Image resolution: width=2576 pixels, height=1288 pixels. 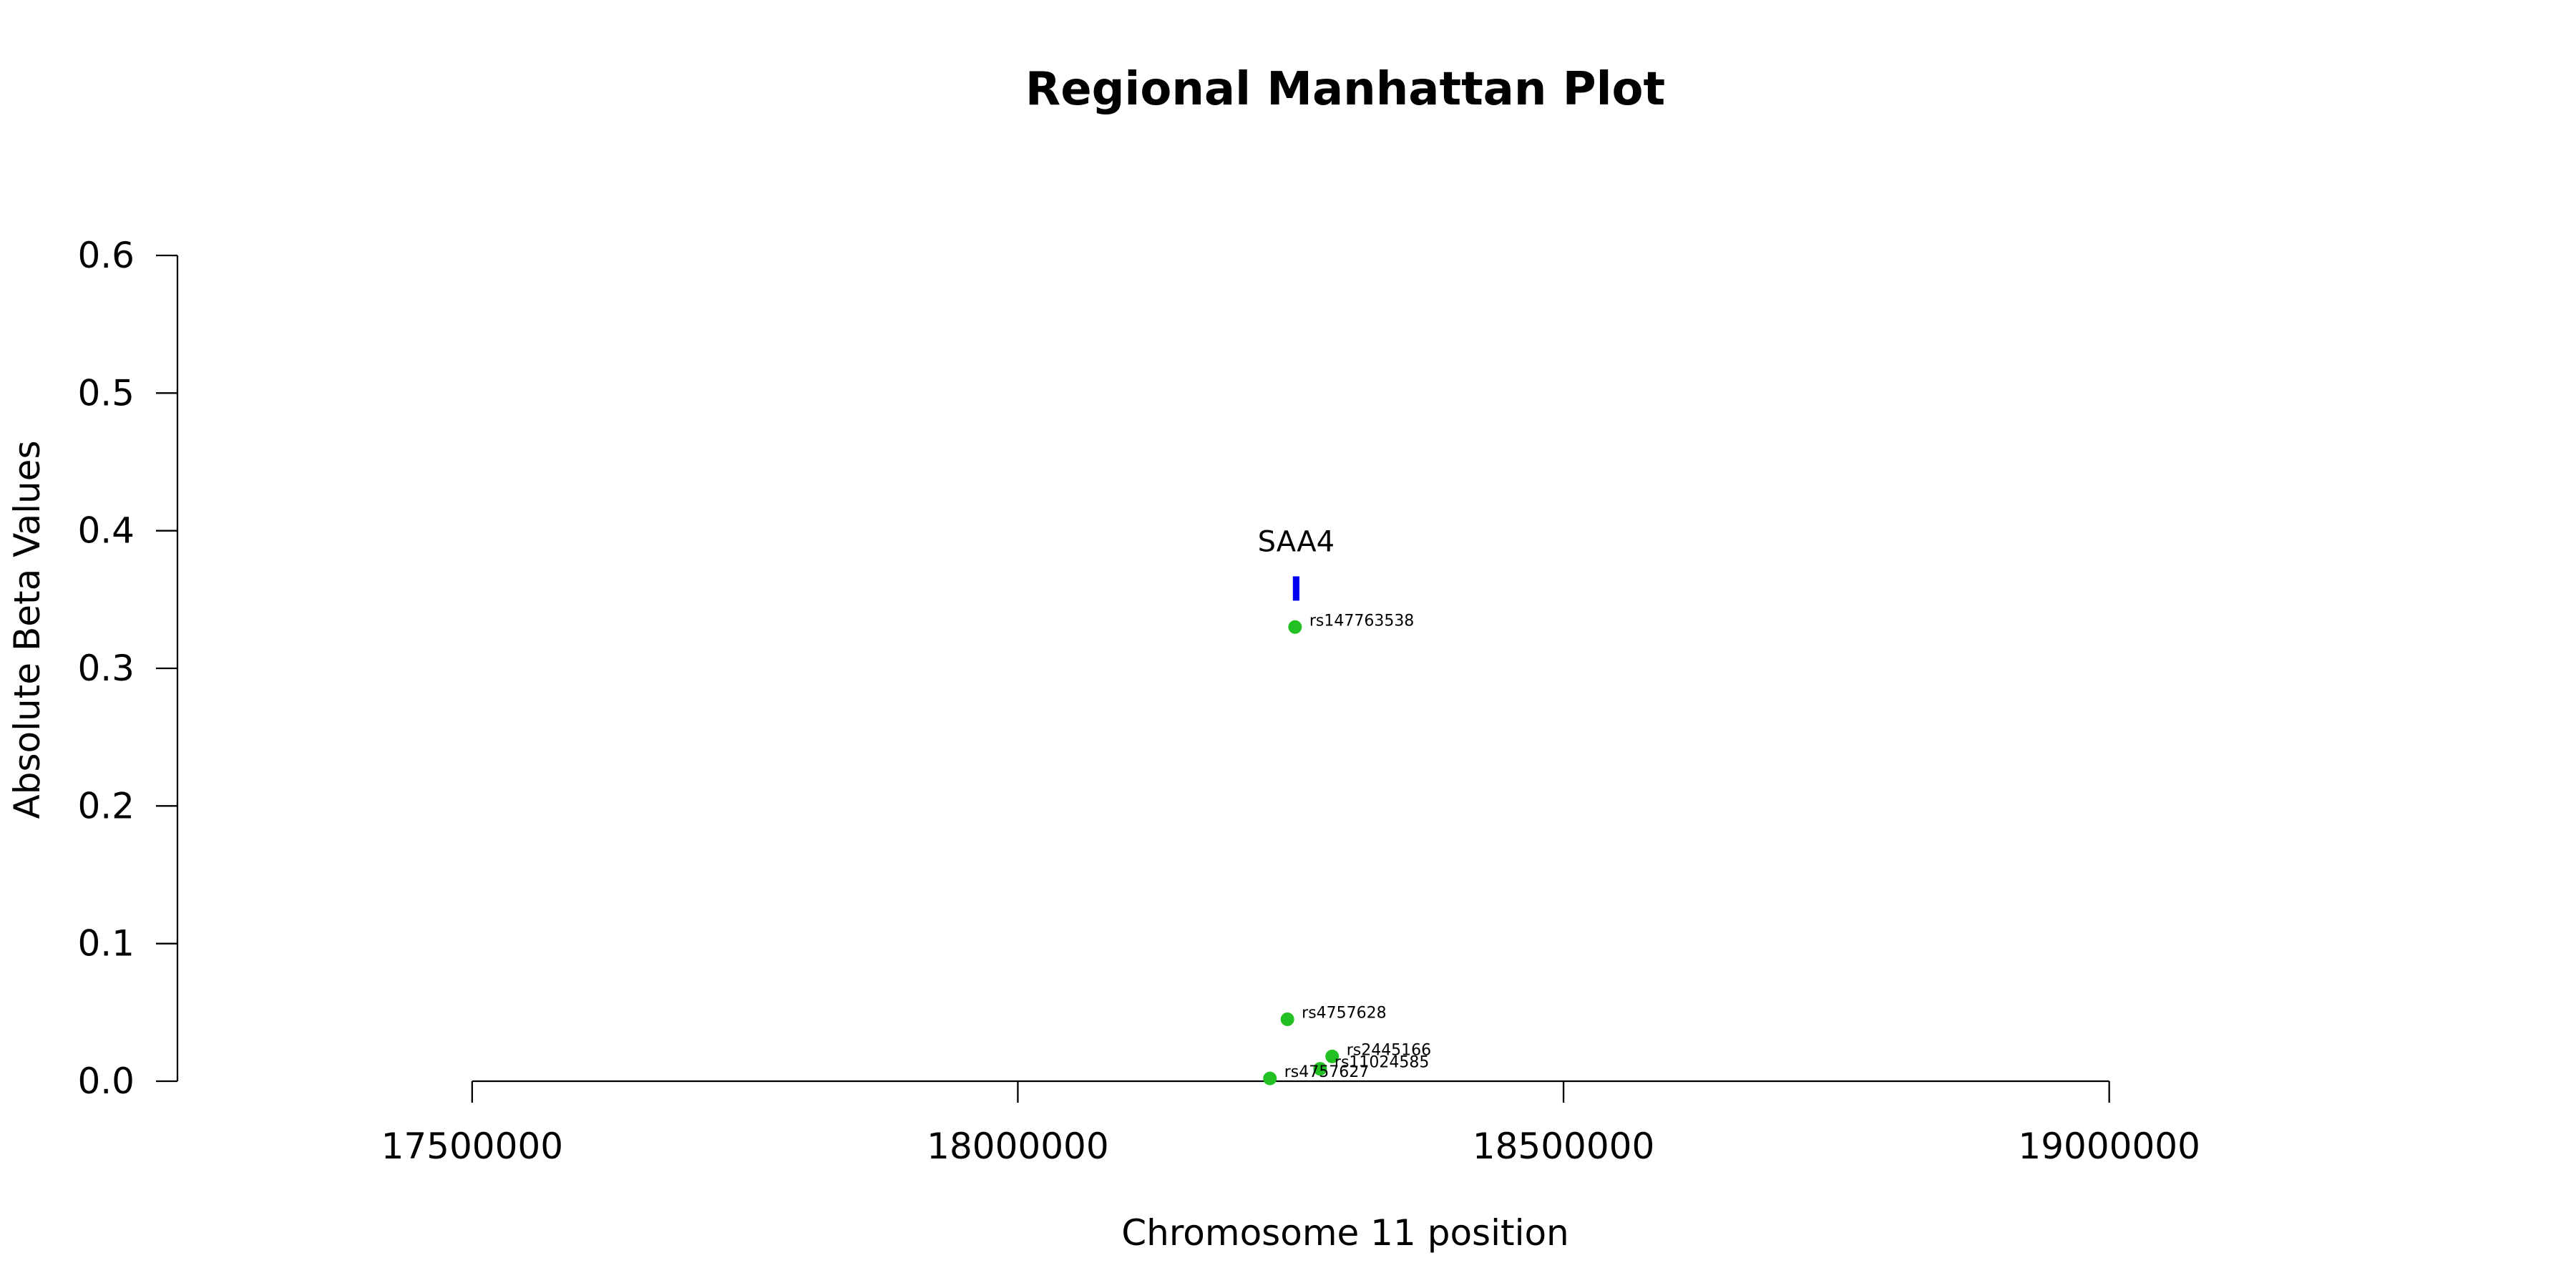 I want to click on snp-label: rs11024585, so click(x=1382, y=1063).